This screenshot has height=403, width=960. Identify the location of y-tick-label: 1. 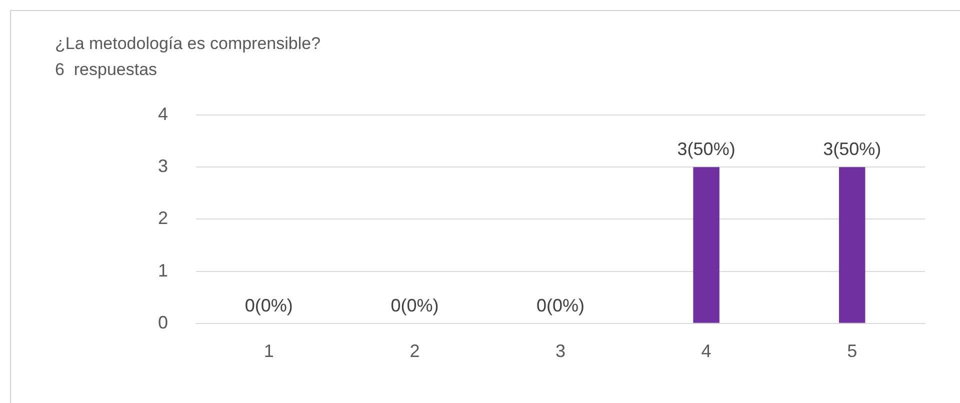
(163, 270).